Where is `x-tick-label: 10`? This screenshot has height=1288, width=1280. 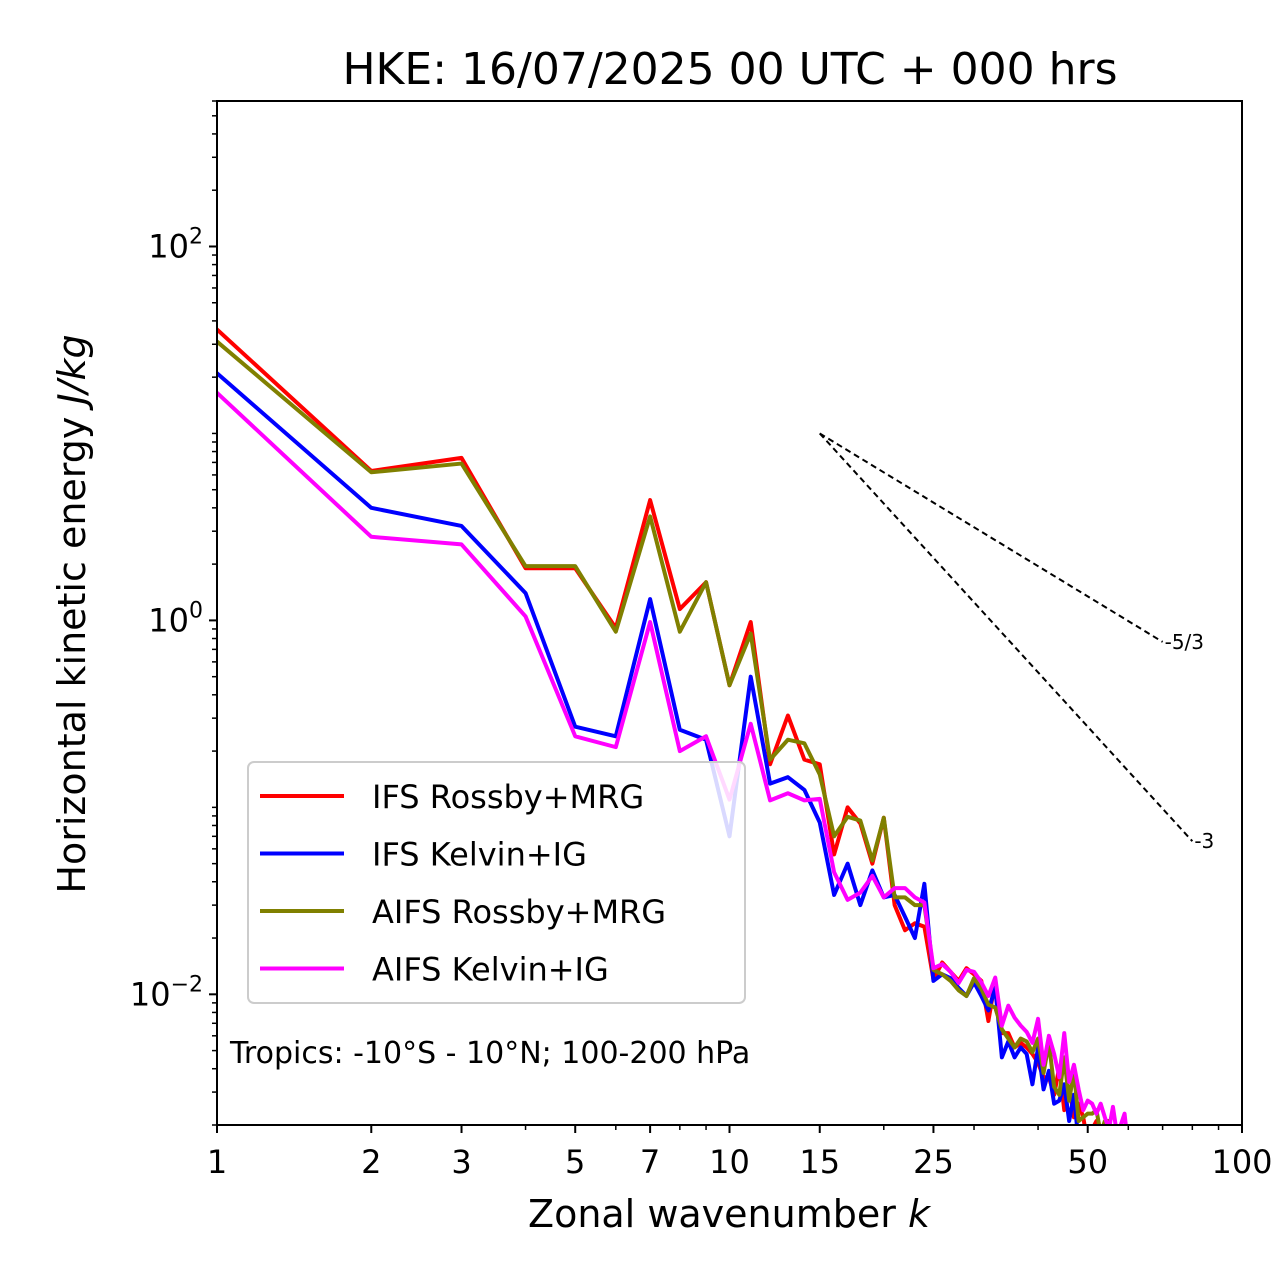 x-tick-label: 10 is located at coordinates (729, 1162).